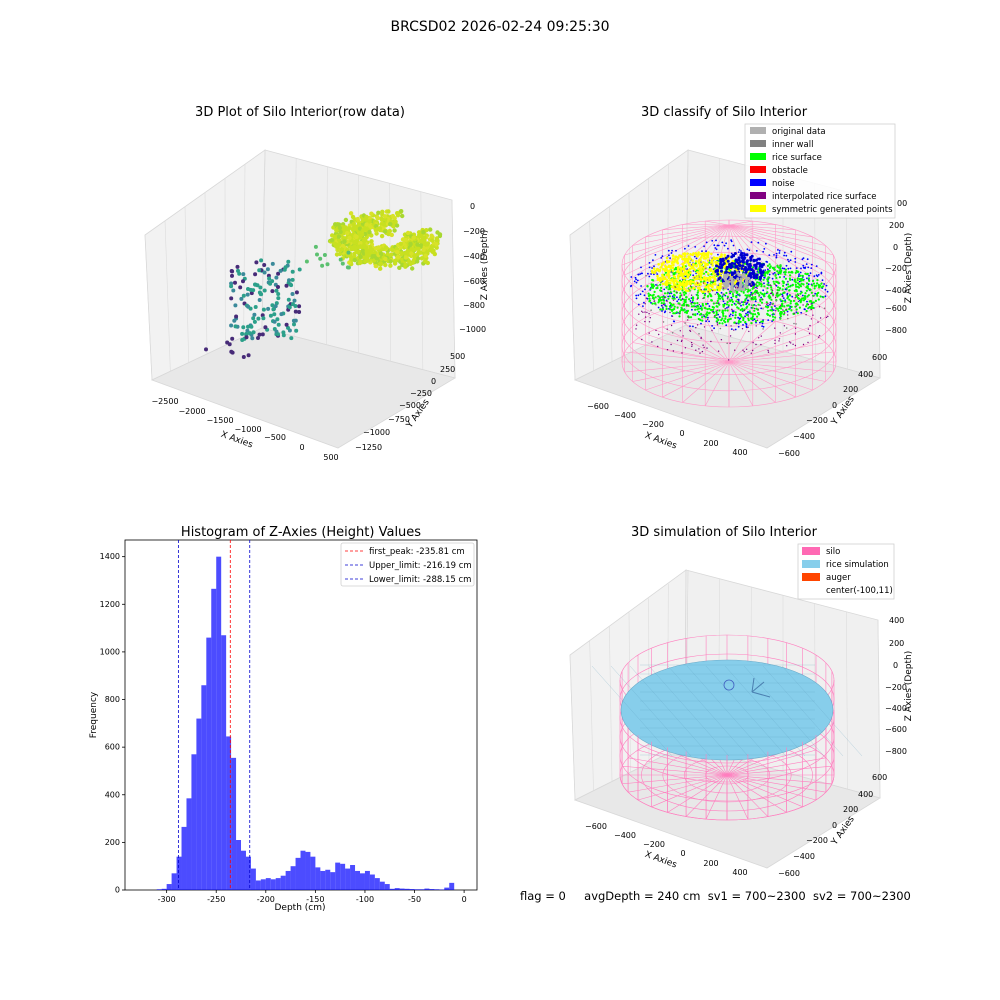  What do you see at coordinates (301, 447) in the screenshot?
I see `p1-xtick: 0` at bounding box center [301, 447].